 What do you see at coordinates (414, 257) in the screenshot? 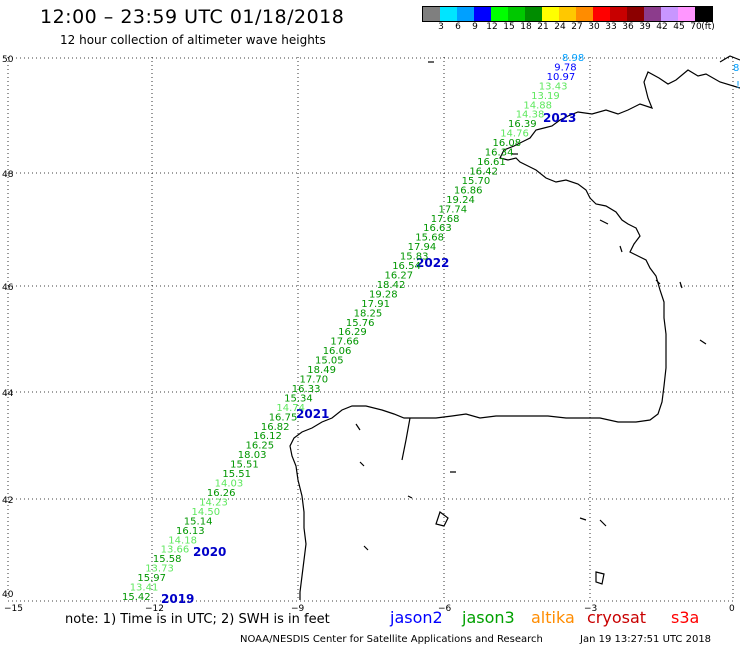
I see `wave-height-label: 15.83` at bounding box center [414, 257].